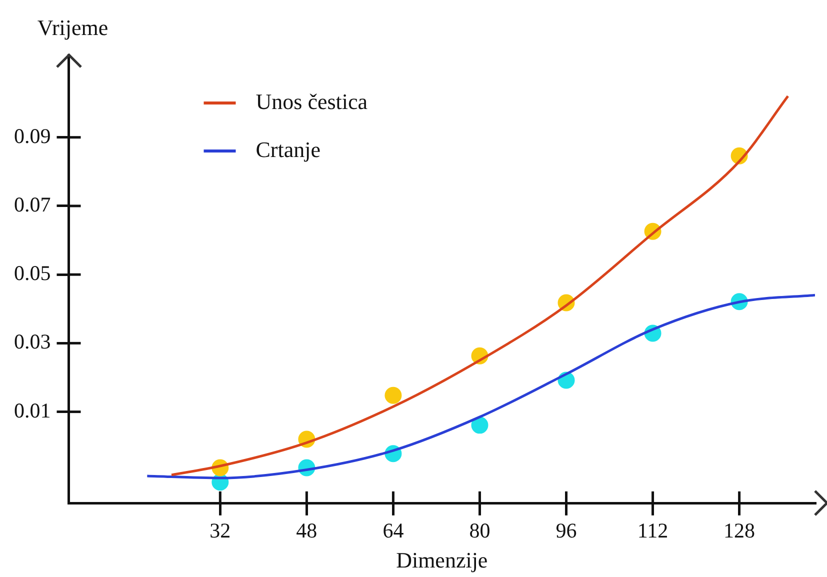 The width and height of the screenshot is (827, 577). I want to click on legend-label: Unos čestica, so click(312, 101).